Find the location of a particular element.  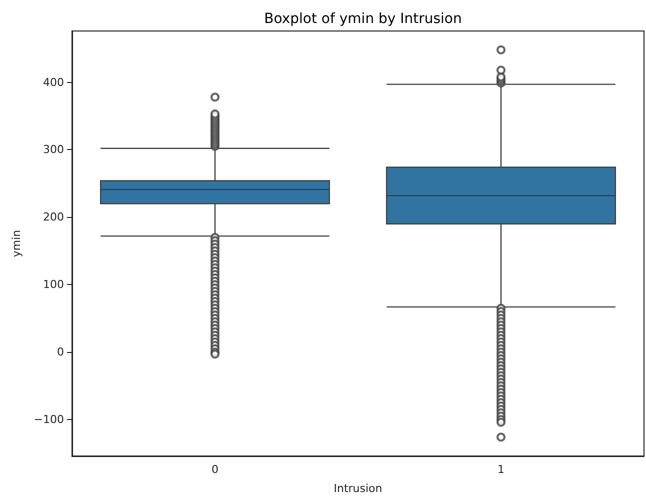

x-tick-label: 1 is located at coordinates (501, 469).